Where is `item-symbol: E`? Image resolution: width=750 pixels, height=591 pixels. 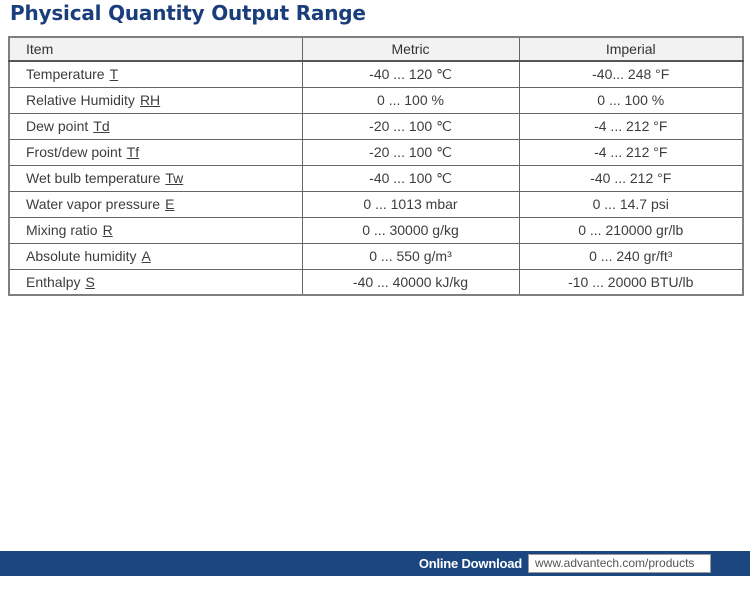 item-symbol: E is located at coordinates (170, 204).